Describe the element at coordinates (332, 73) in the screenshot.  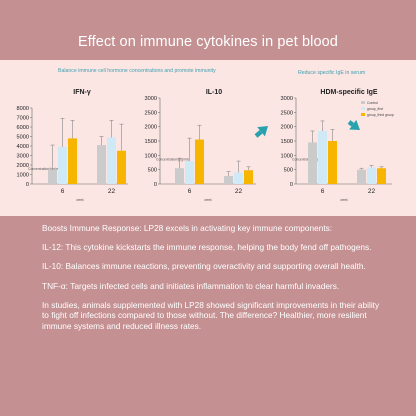
I see `right-subtitle: Reduce specific IgE in serum` at that location.